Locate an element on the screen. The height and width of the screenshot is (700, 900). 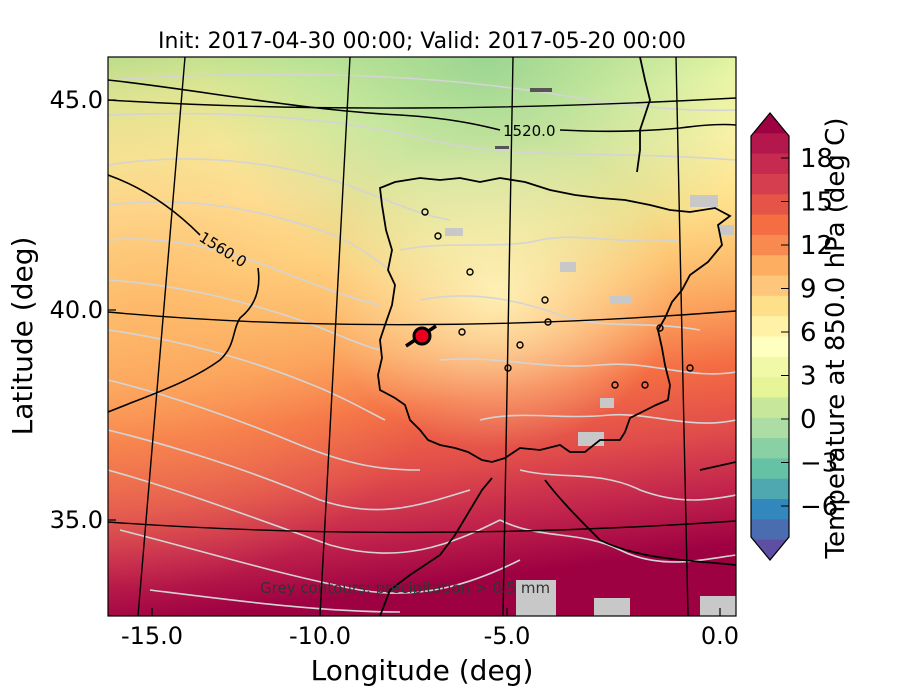
colorbar-tick-label: 0 is located at coordinates (808, 420).